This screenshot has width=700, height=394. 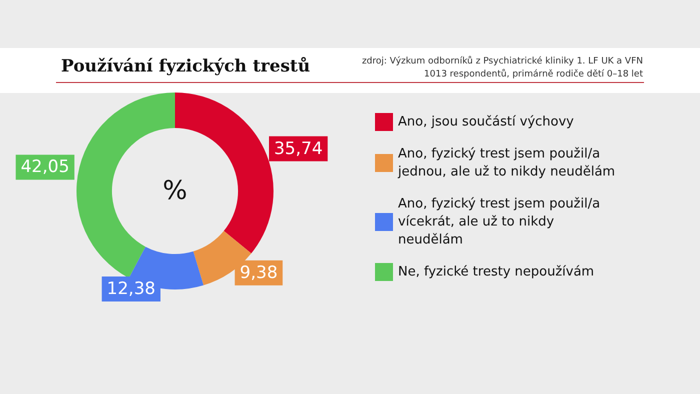 I want to click on text: zdroj: Výzkum odborníků z Psychiatrické kliniky 1. LF UK a VFN, so click(x=502, y=61).